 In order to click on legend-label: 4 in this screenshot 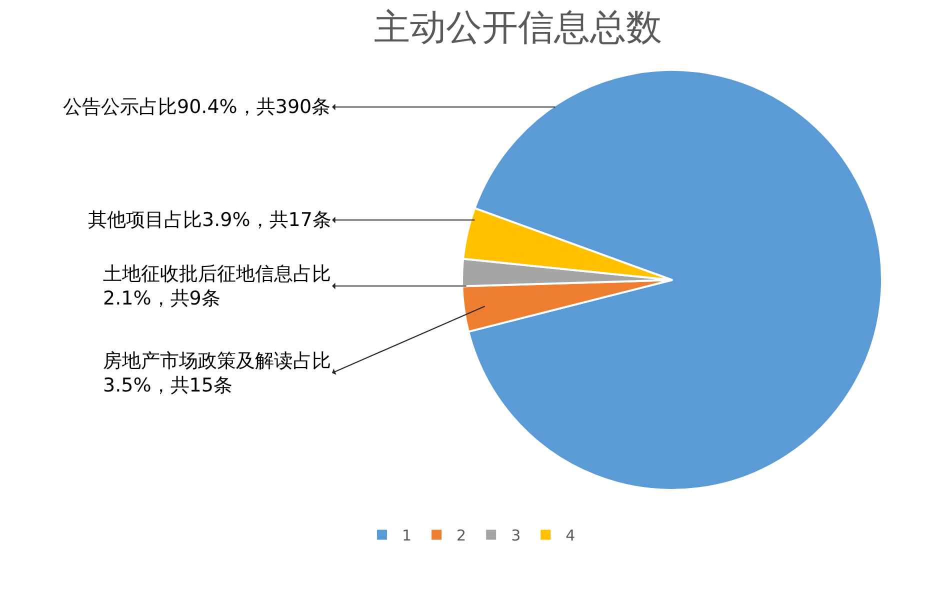, I will do `click(571, 535)`.